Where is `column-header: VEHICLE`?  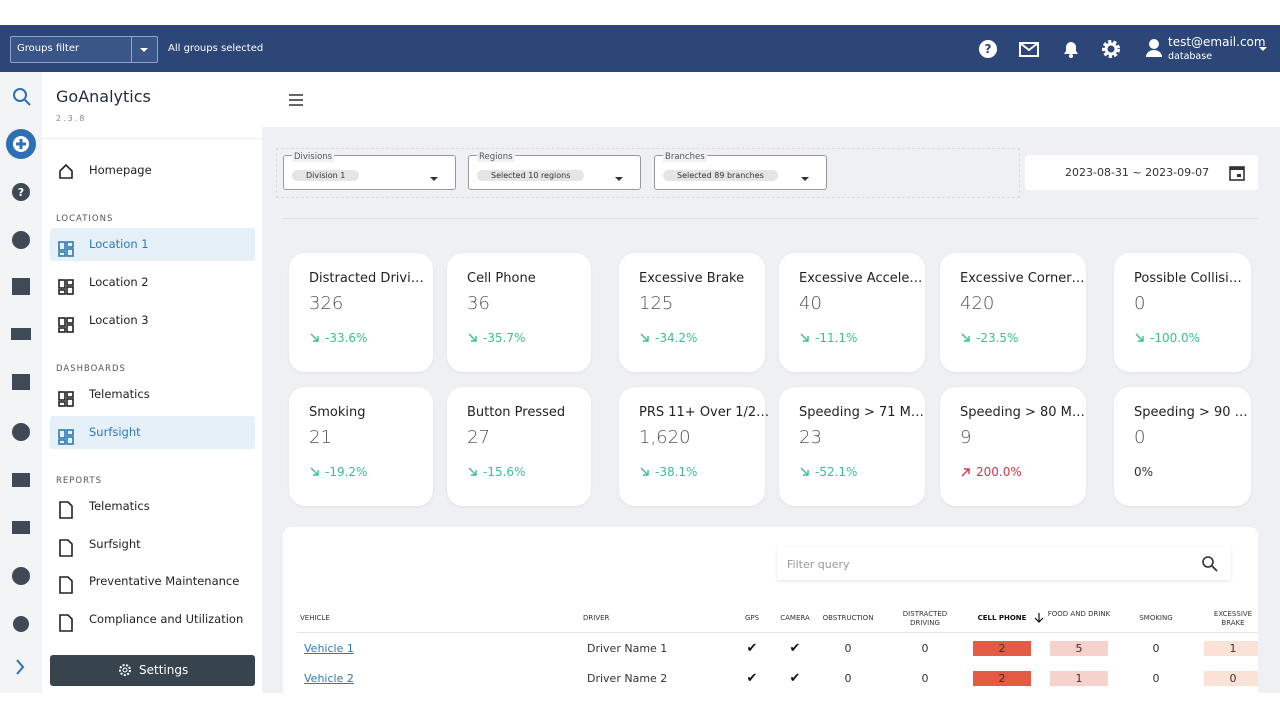 column-header: VEHICLE is located at coordinates (315, 618).